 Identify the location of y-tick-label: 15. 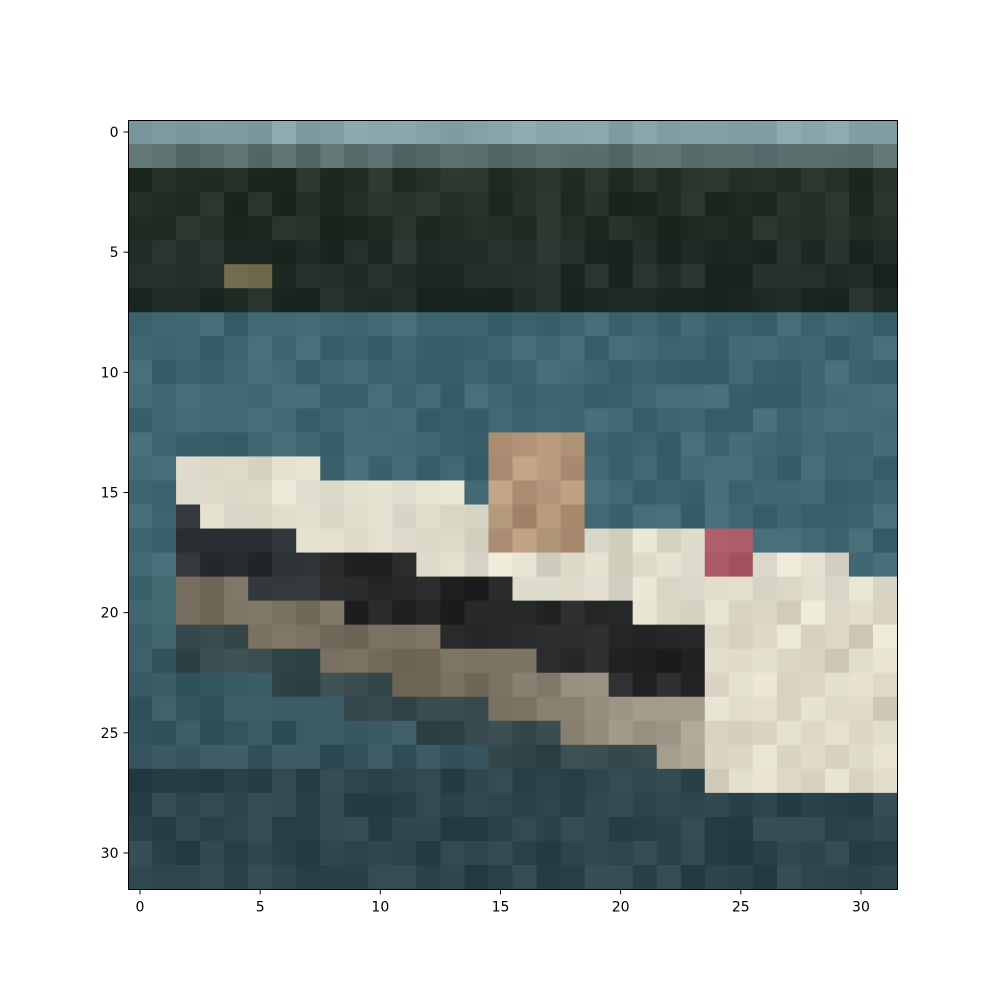
(110, 493).